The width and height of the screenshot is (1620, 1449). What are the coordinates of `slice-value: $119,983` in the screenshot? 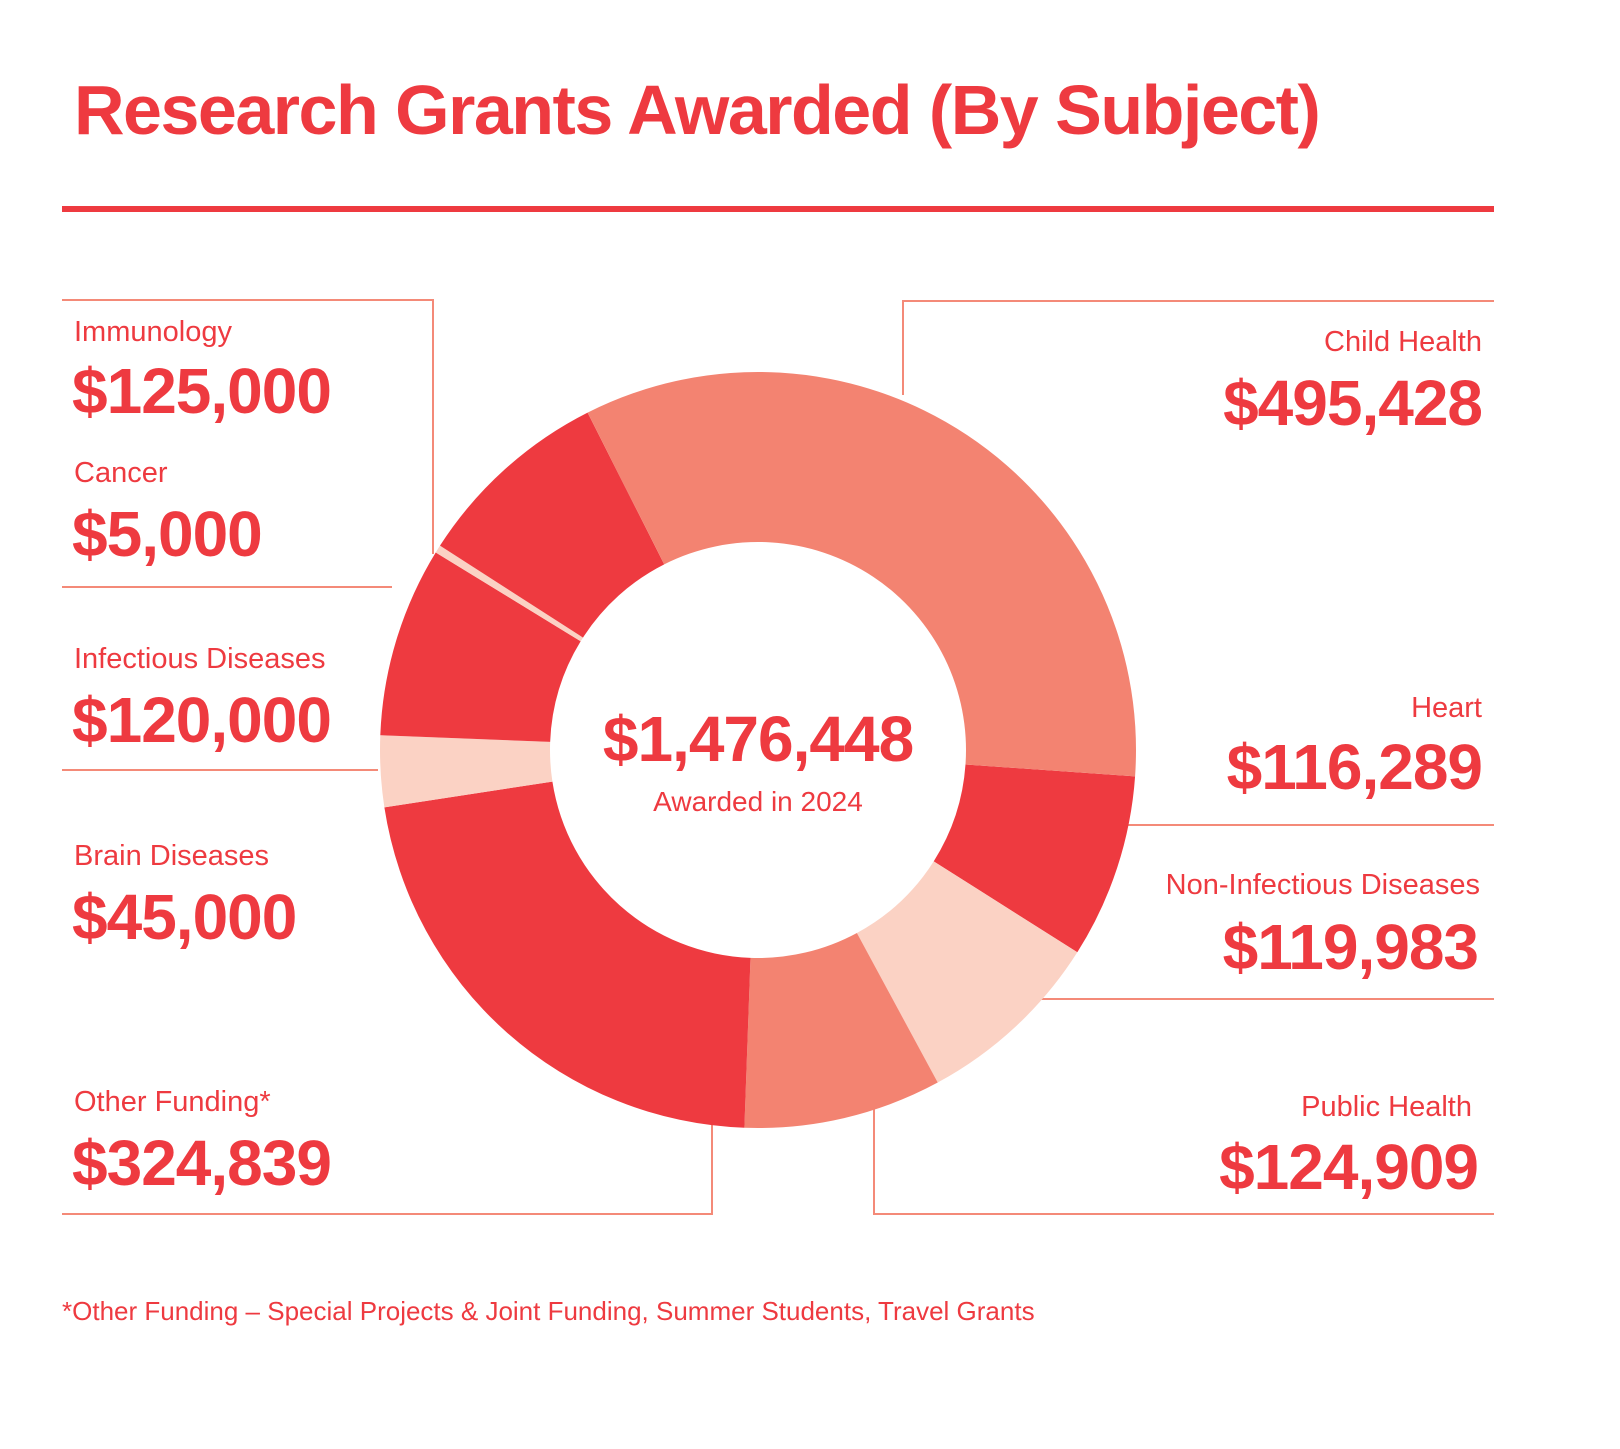 It's located at (1350, 947).